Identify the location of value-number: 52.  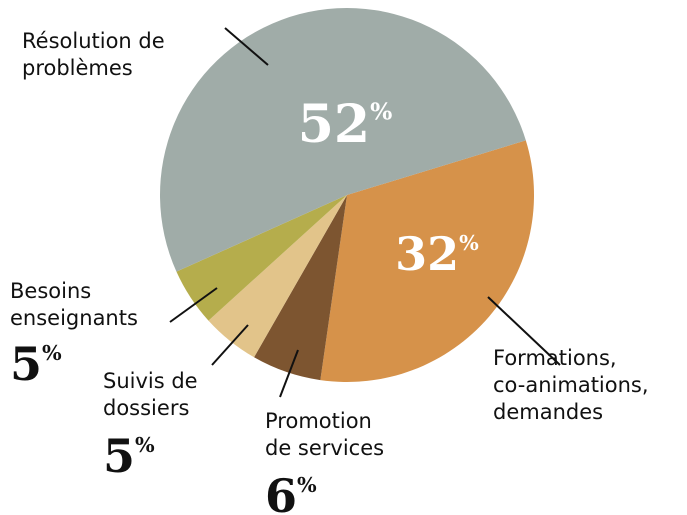
(334, 124).